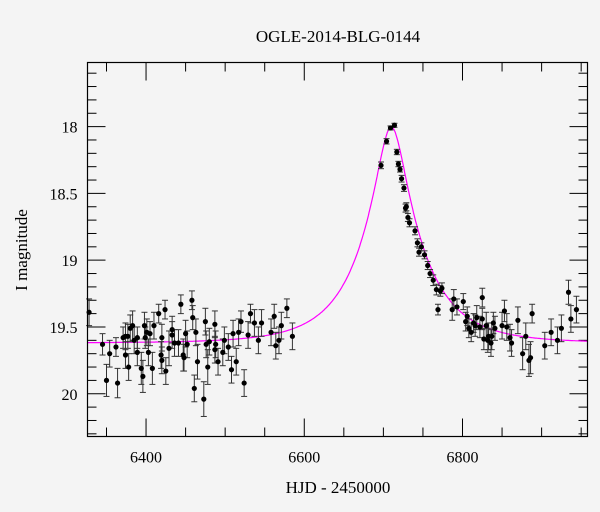  What do you see at coordinates (21, 250) in the screenshot?
I see `y-axis-label: I magnitude` at bounding box center [21, 250].